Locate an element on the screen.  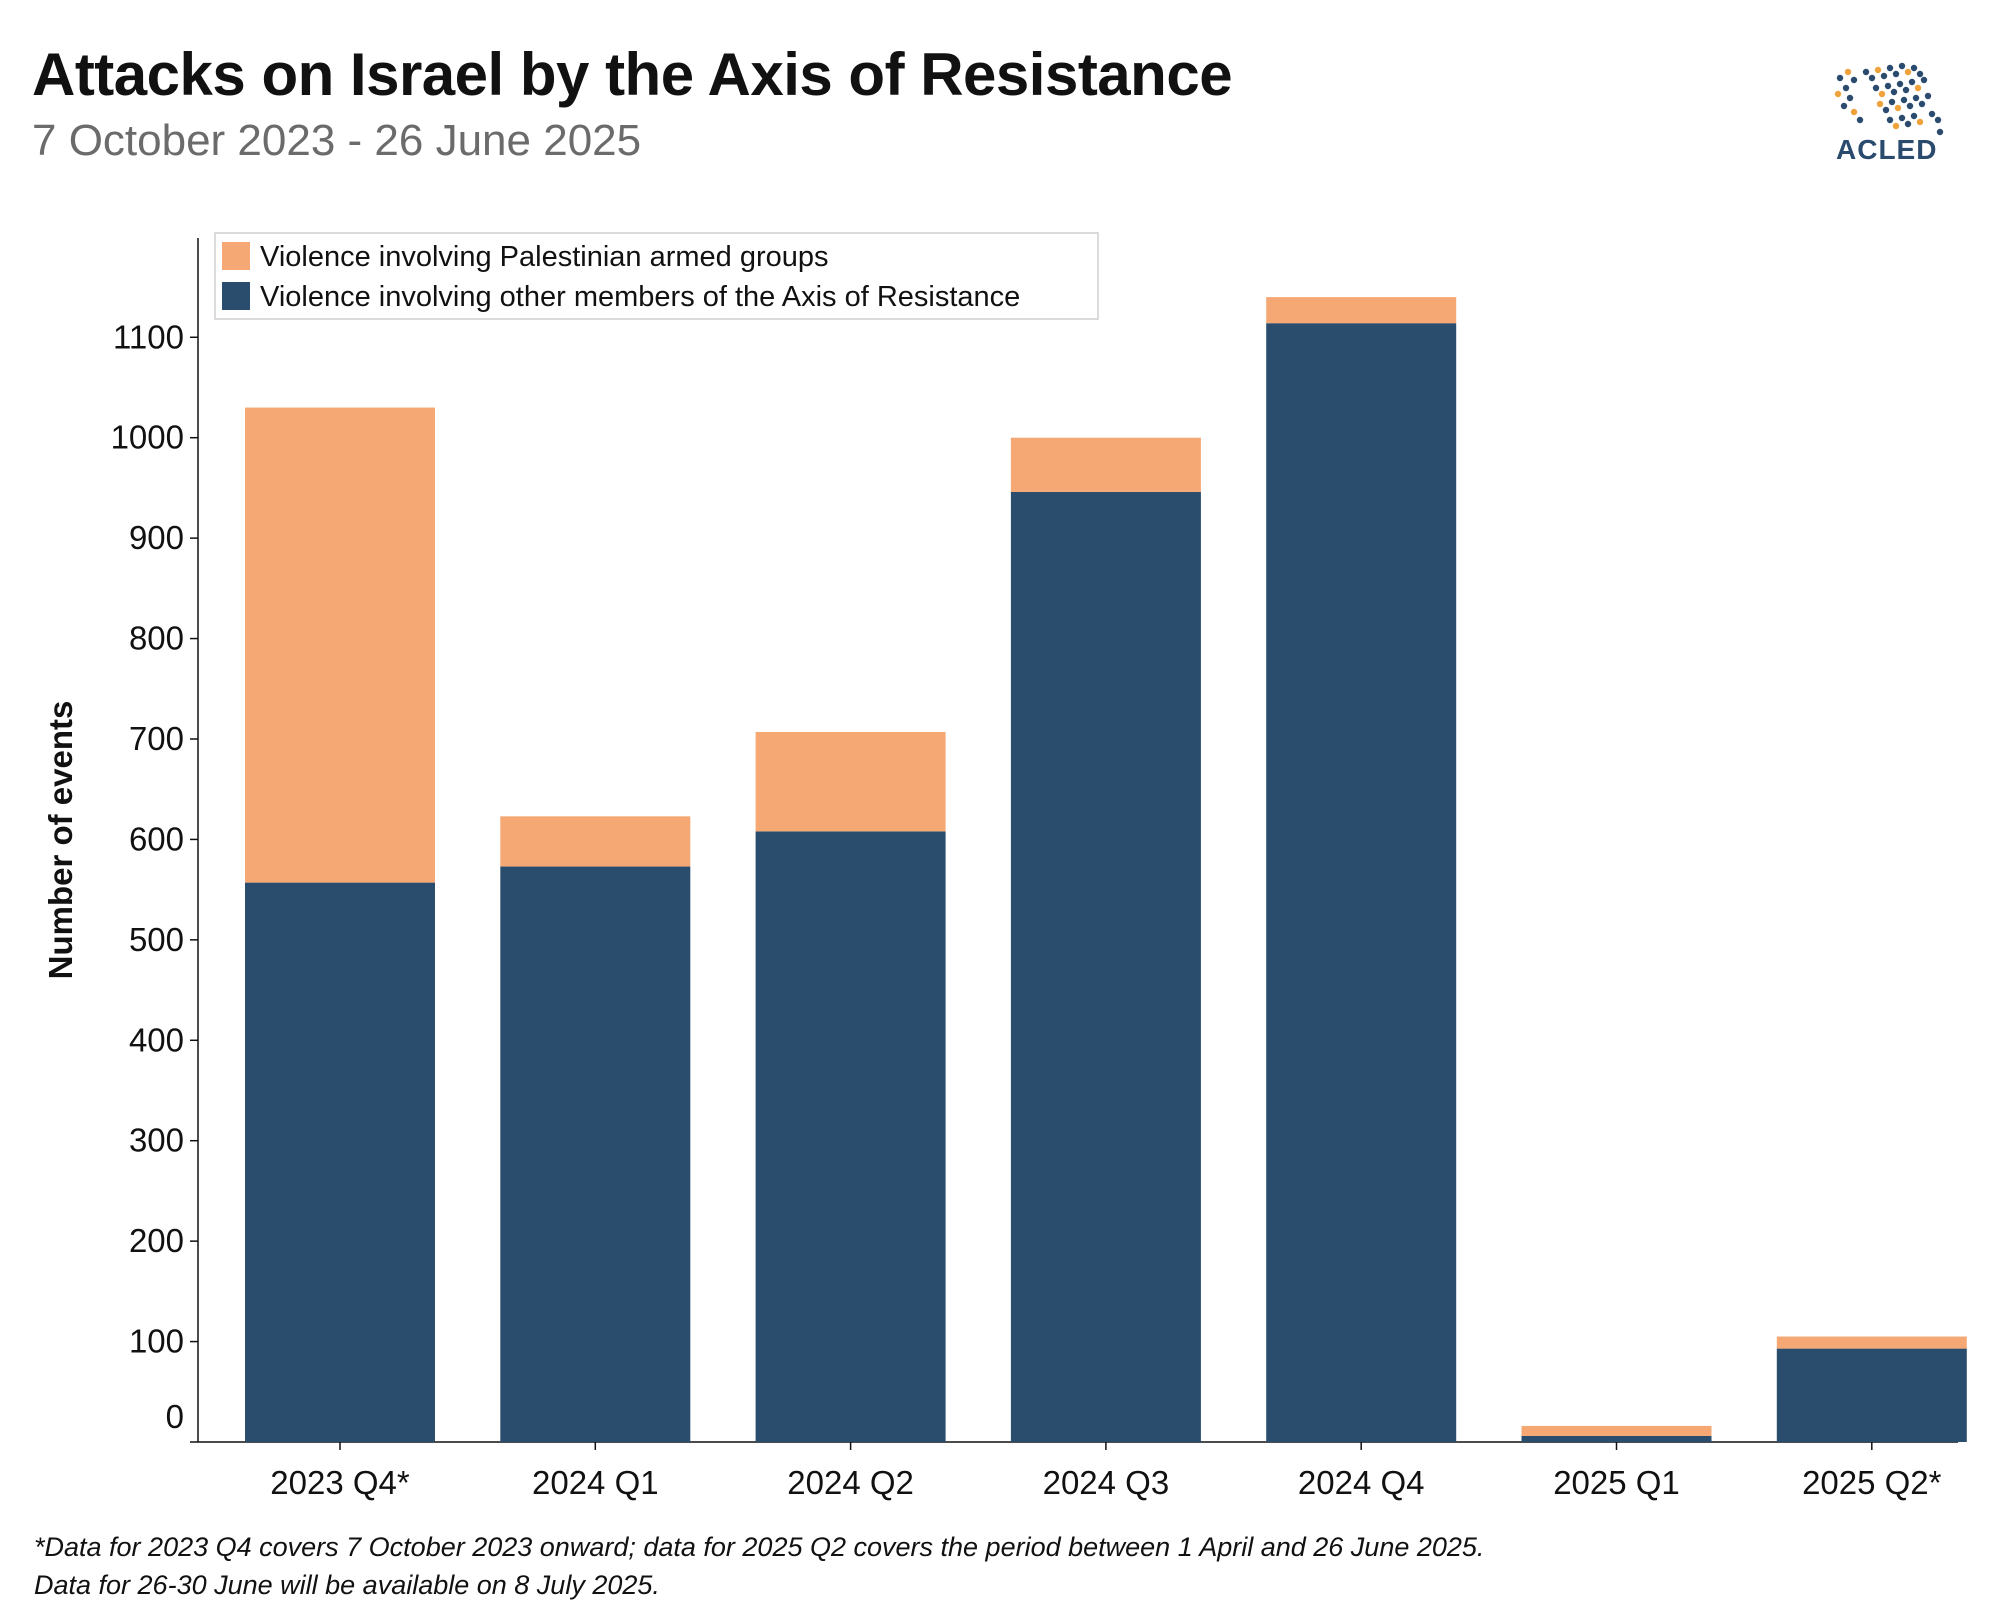
chart-subtitle: 7 October 2023 - 26 June 2025 is located at coordinates (337, 140).